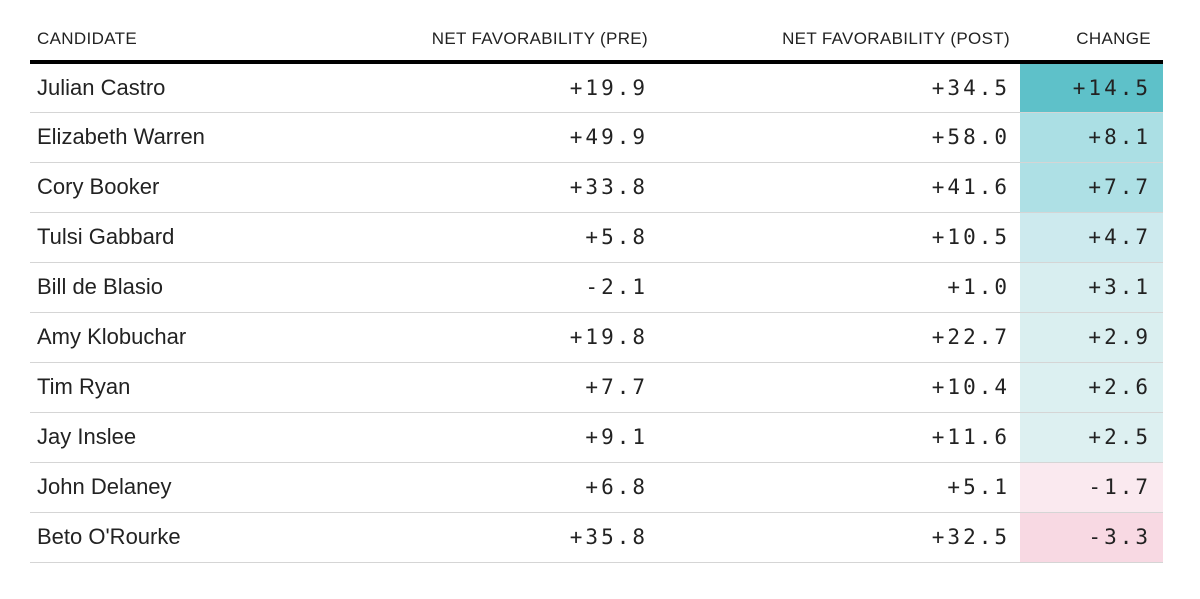  I want to click on post-favorability-cell: +58.0, so click(835, 137).